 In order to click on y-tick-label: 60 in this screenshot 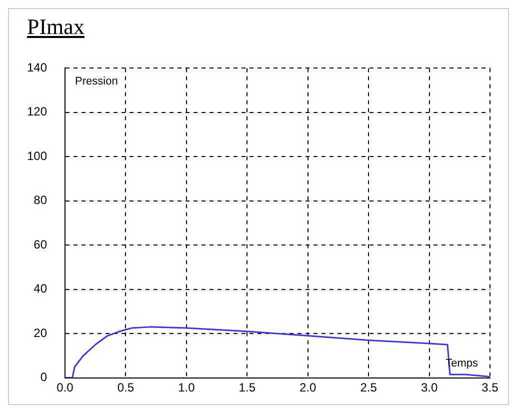, I will do `click(41, 244)`.